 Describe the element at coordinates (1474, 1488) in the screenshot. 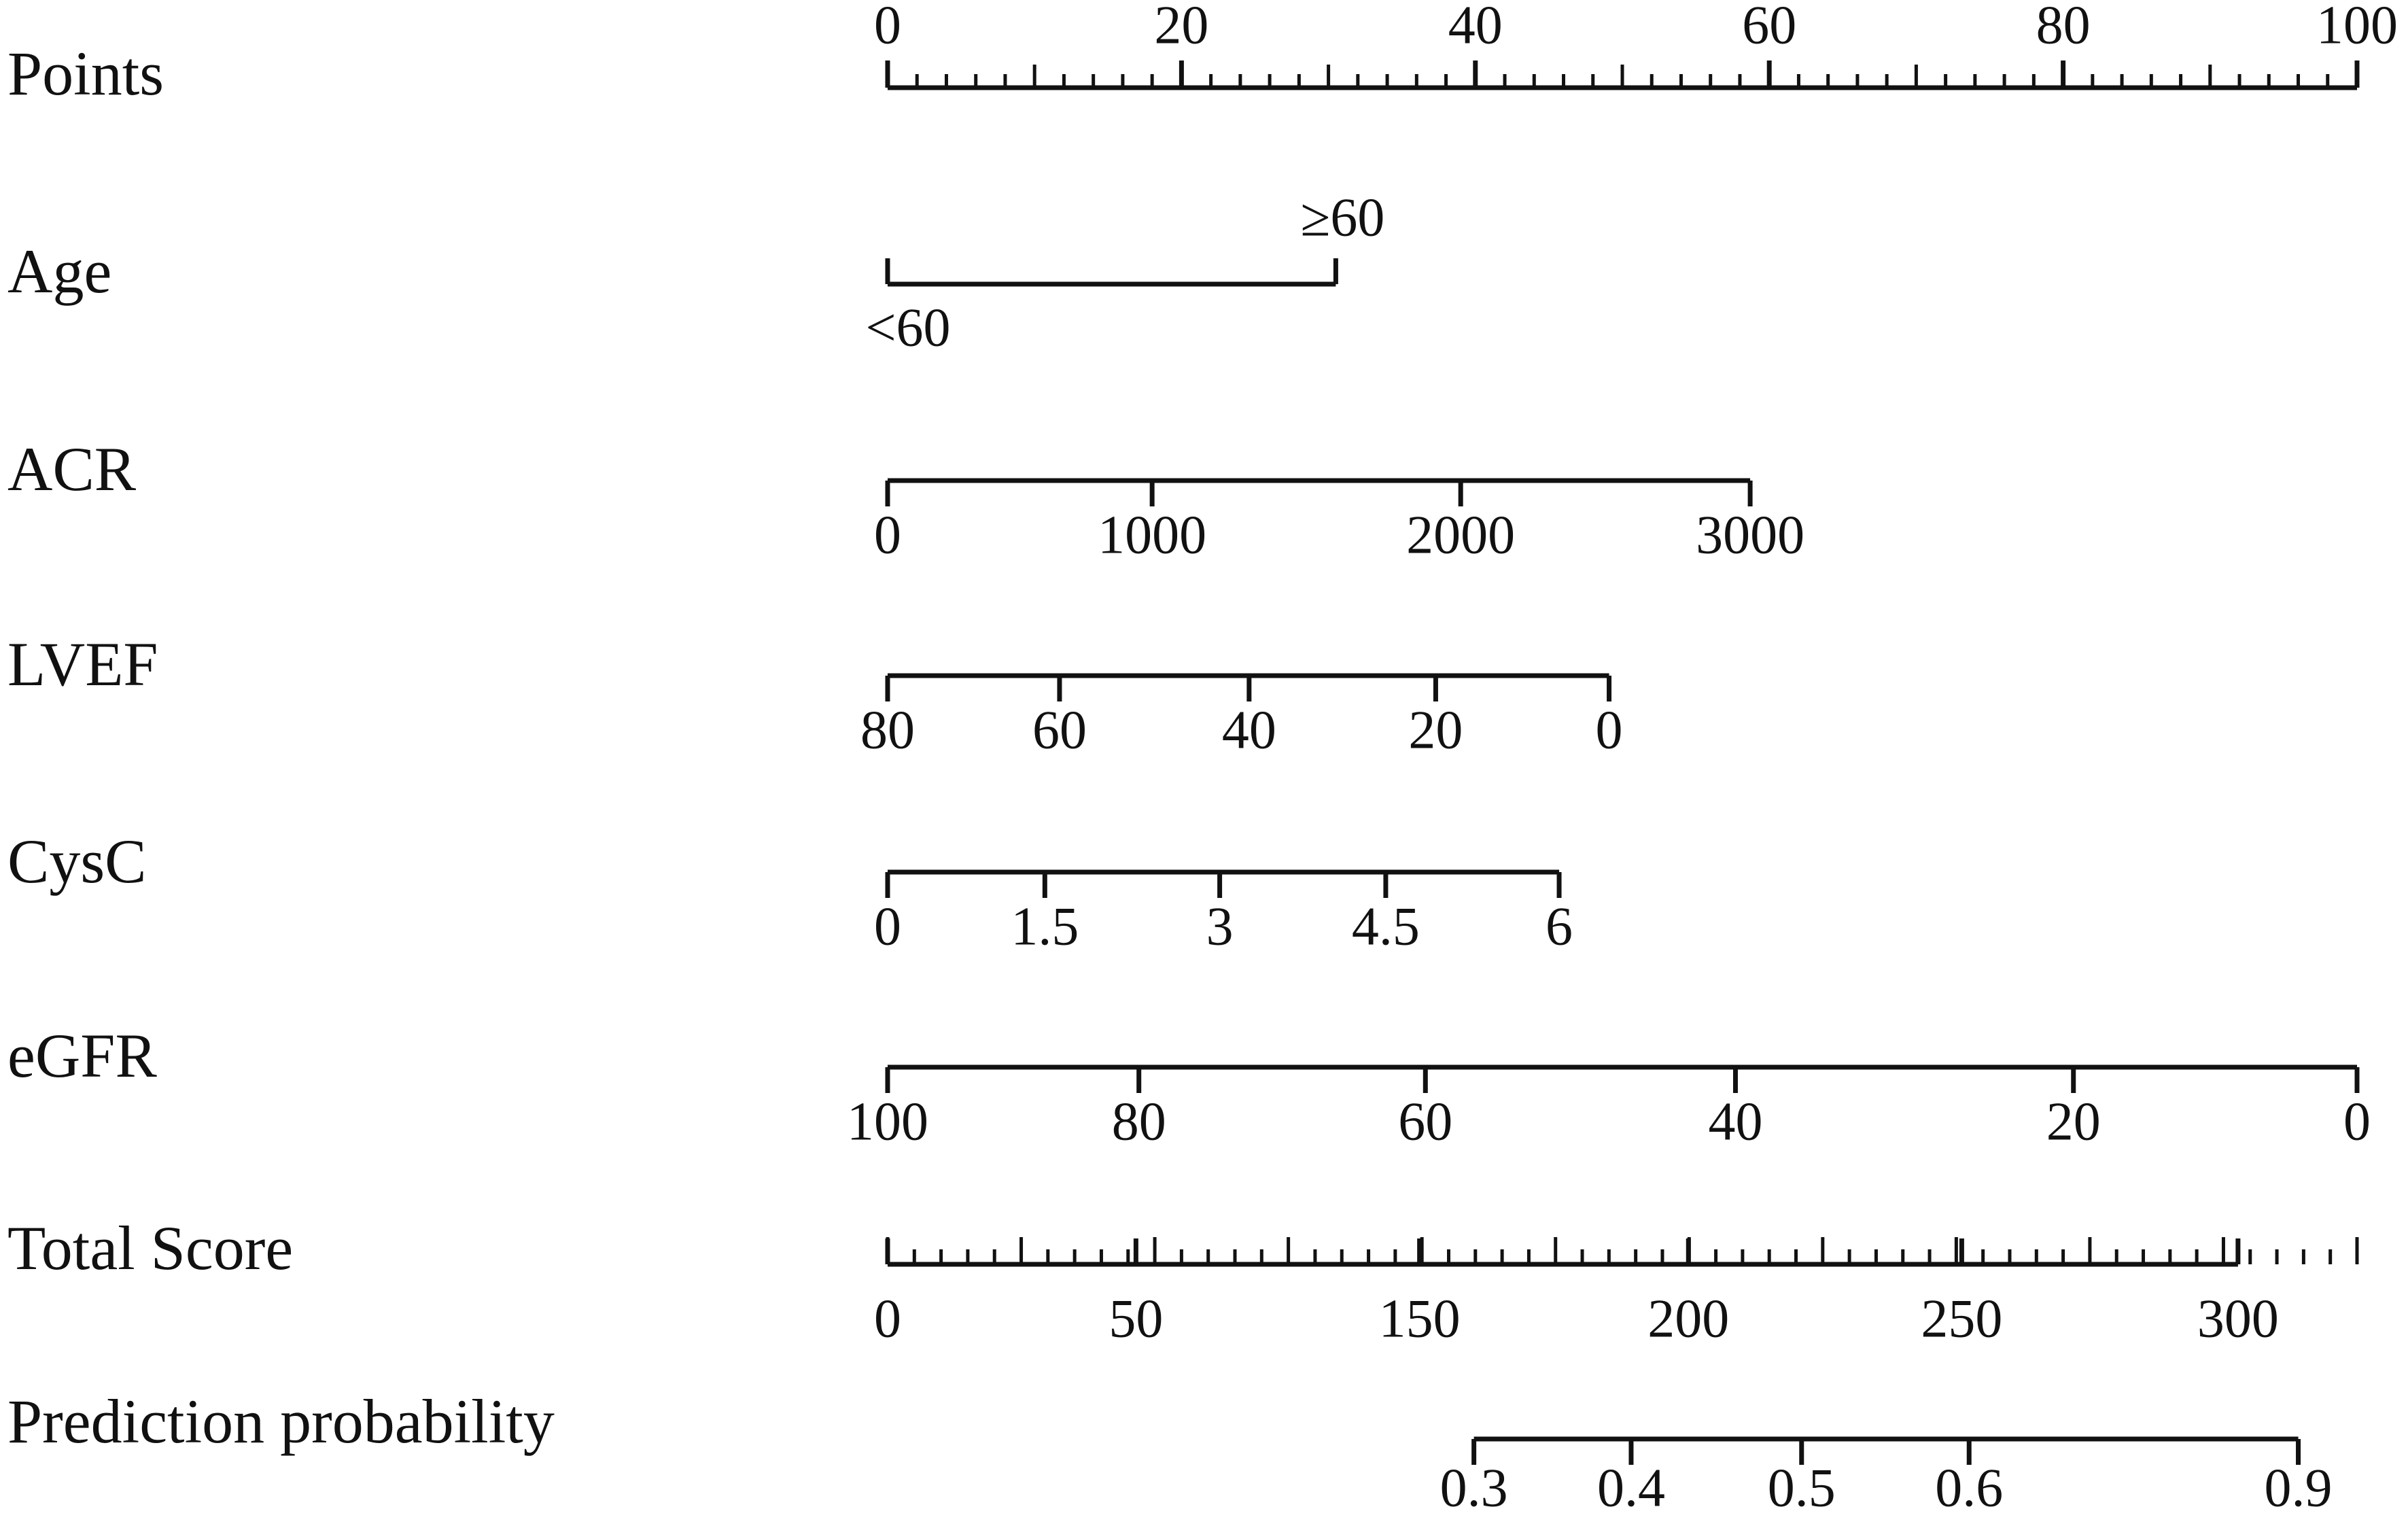

I see `tick-label: 0.3` at that location.